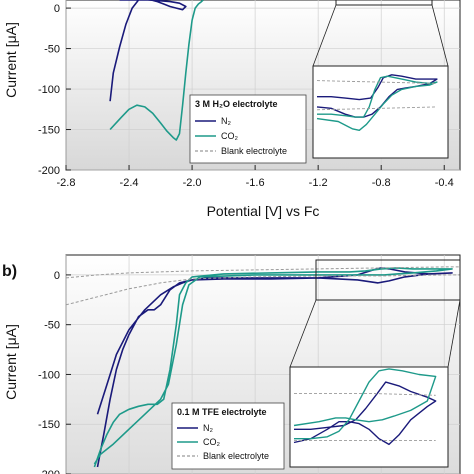  What do you see at coordinates (444, 183) in the screenshot?
I see `x-tick-label: -0.4` at bounding box center [444, 183].